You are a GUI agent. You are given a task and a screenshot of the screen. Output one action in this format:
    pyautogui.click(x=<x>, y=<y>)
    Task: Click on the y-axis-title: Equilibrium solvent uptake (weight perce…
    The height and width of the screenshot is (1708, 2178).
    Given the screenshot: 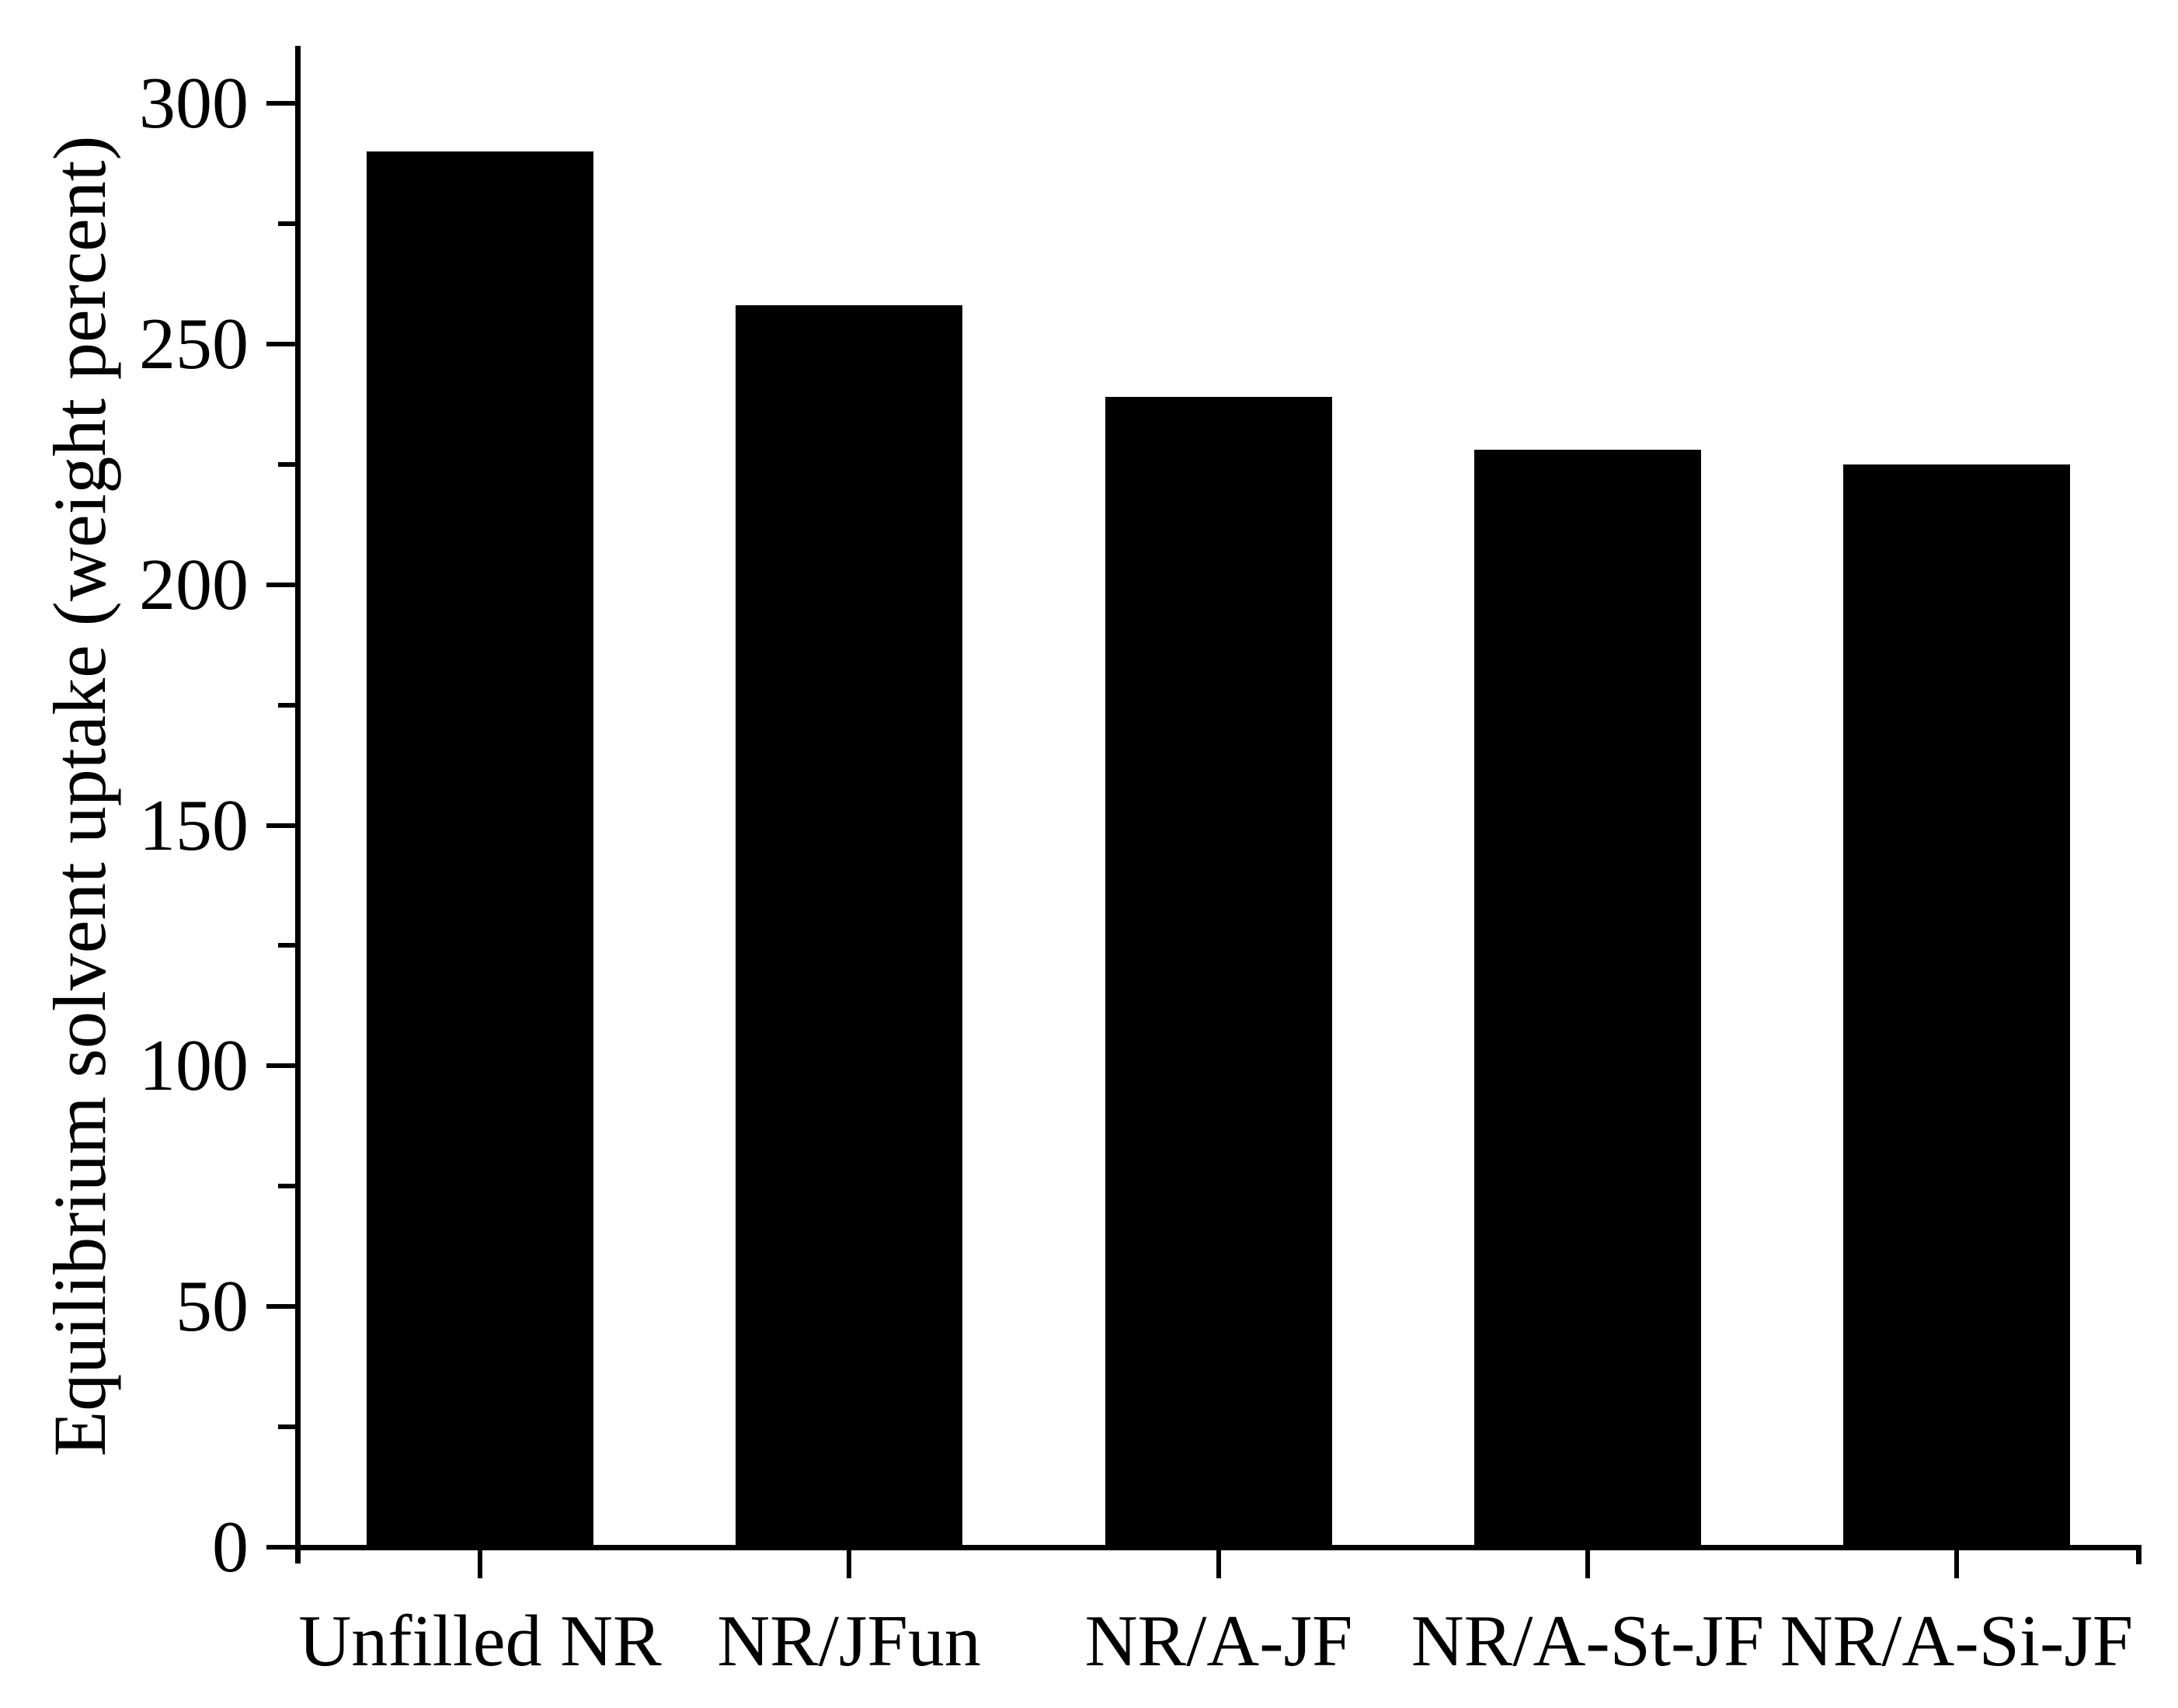 What is the action you would take?
    pyautogui.click(x=79, y=796)
    